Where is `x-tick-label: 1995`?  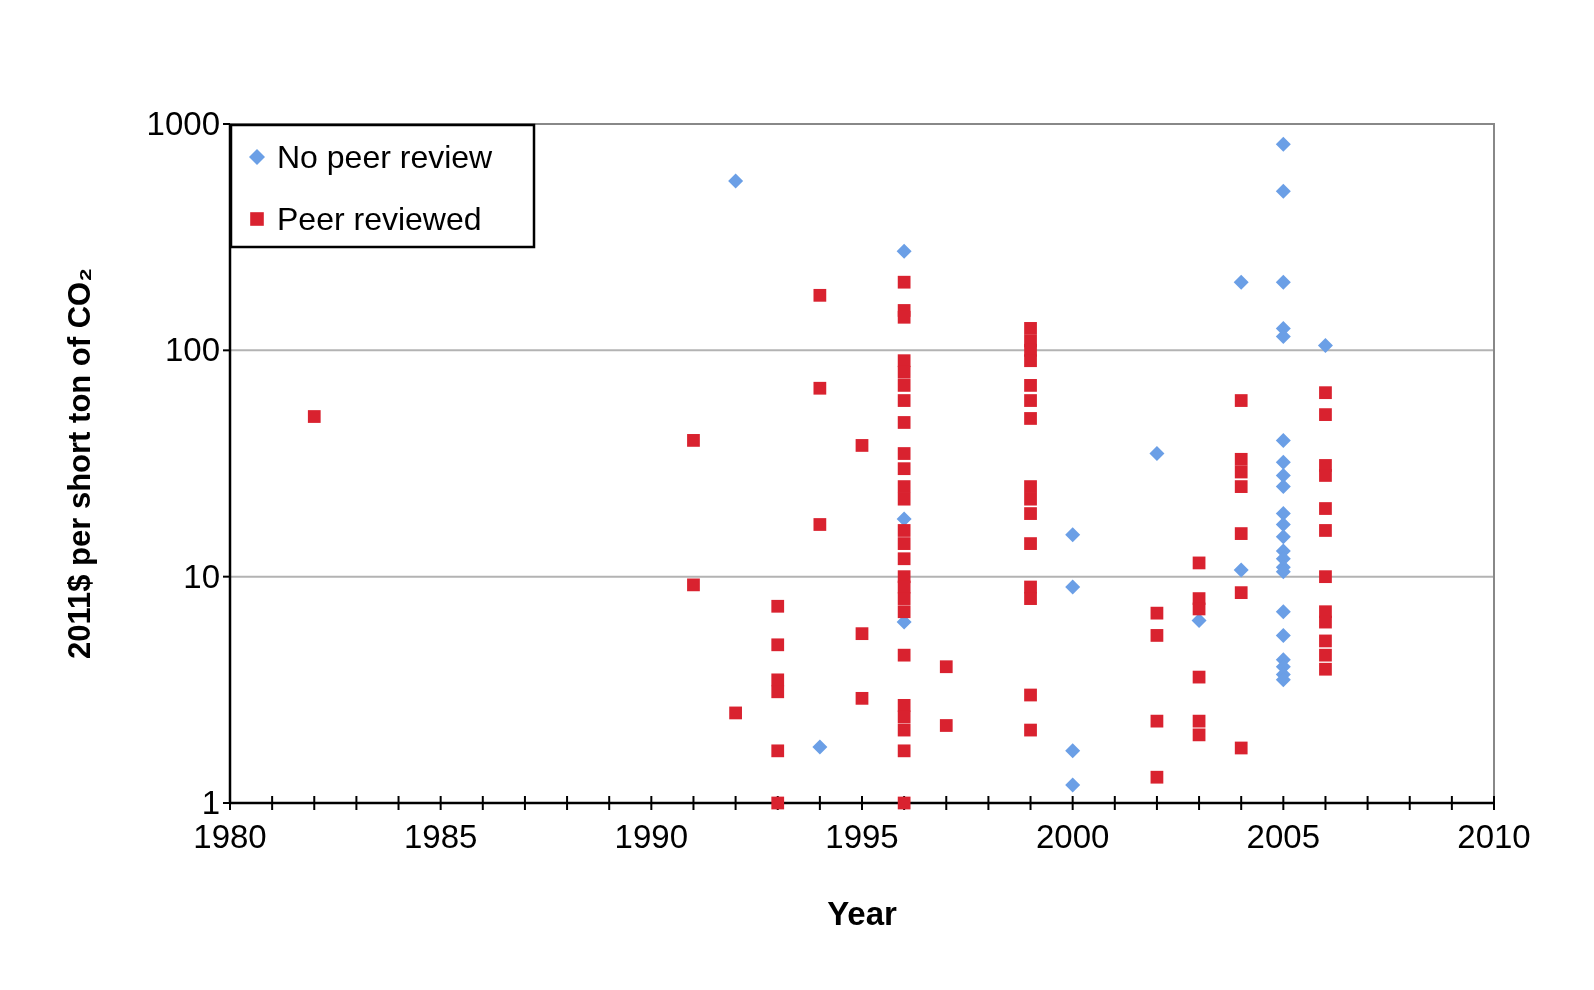
x-tick-label: 1995 is located at coordinates (862, 836).